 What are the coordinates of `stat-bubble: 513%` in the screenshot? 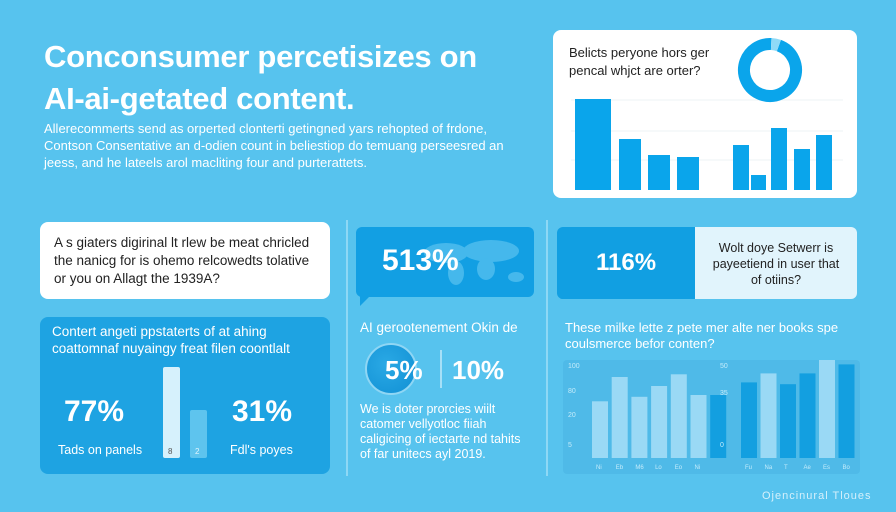 It's located at (445, 266).